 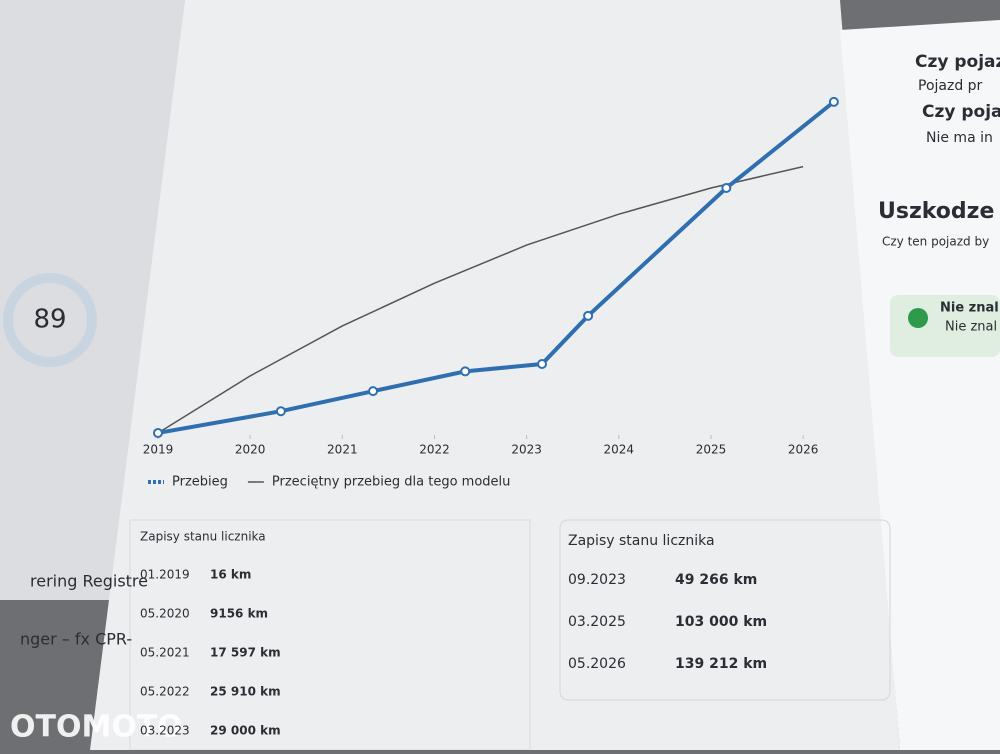 I want to click on table-date: 03.2025, so click(x=597, y=622).